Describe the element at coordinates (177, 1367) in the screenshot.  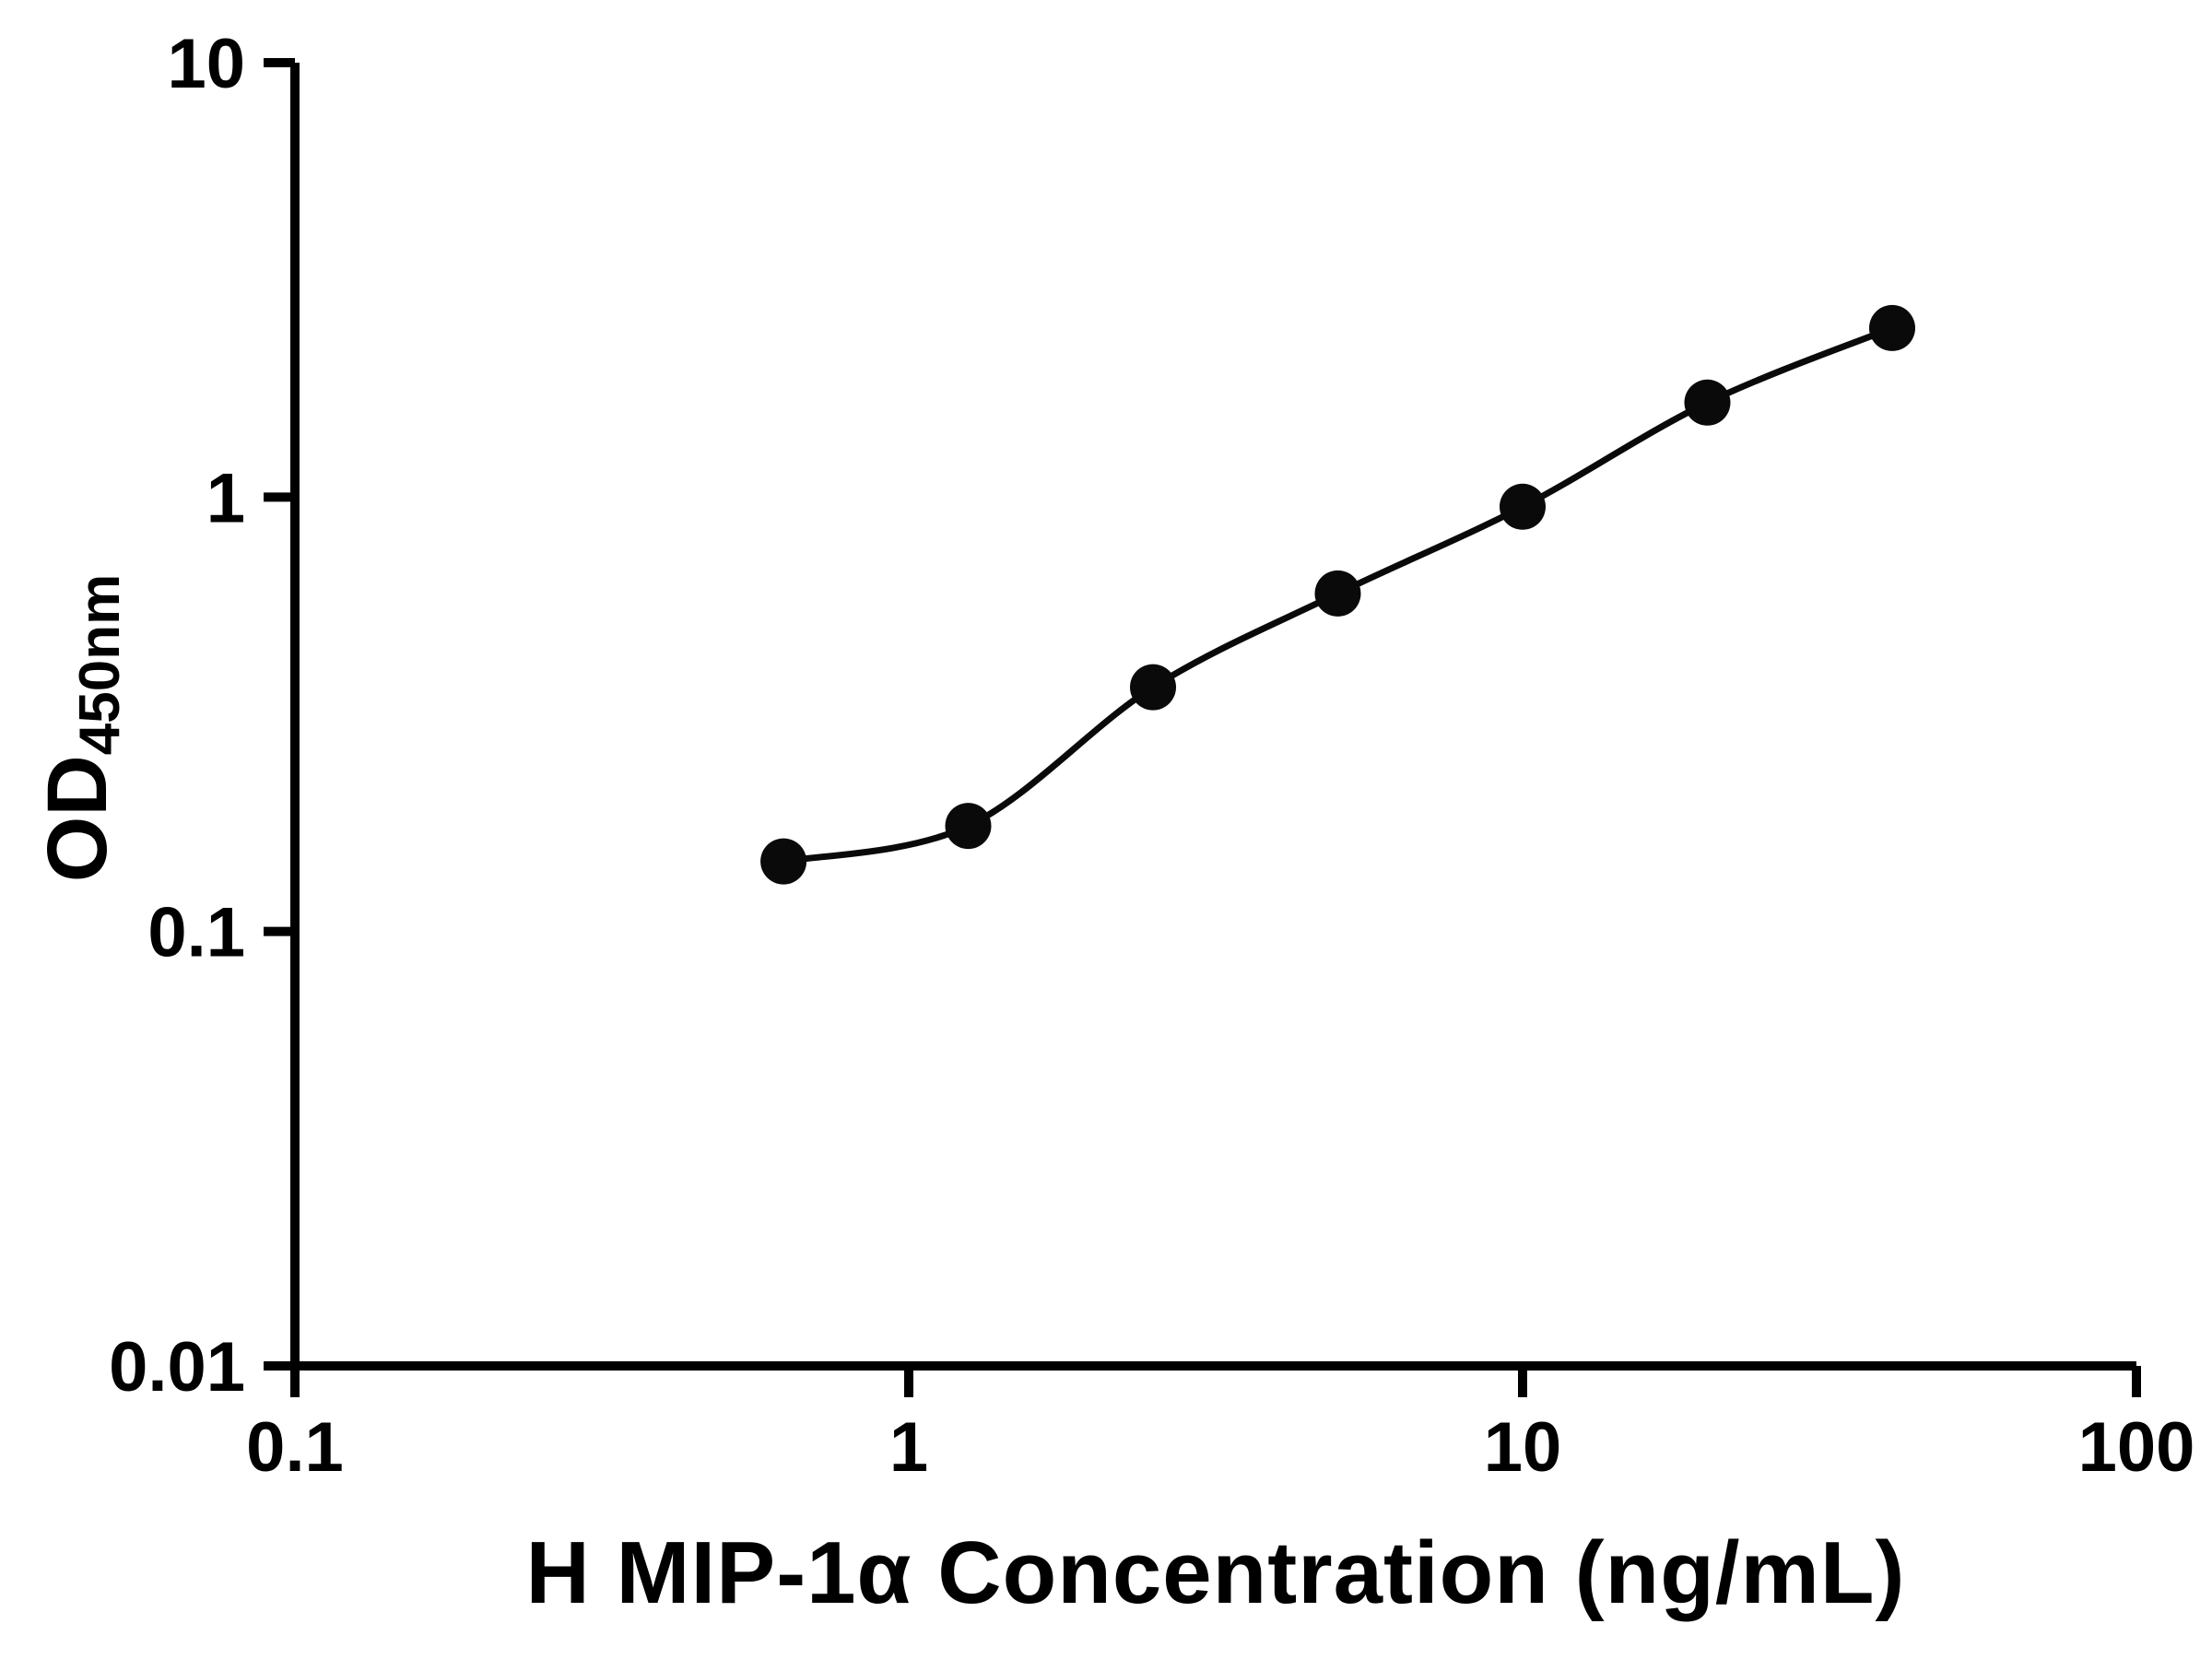
I see `y-axis-tick-label: 0.01` at that location.